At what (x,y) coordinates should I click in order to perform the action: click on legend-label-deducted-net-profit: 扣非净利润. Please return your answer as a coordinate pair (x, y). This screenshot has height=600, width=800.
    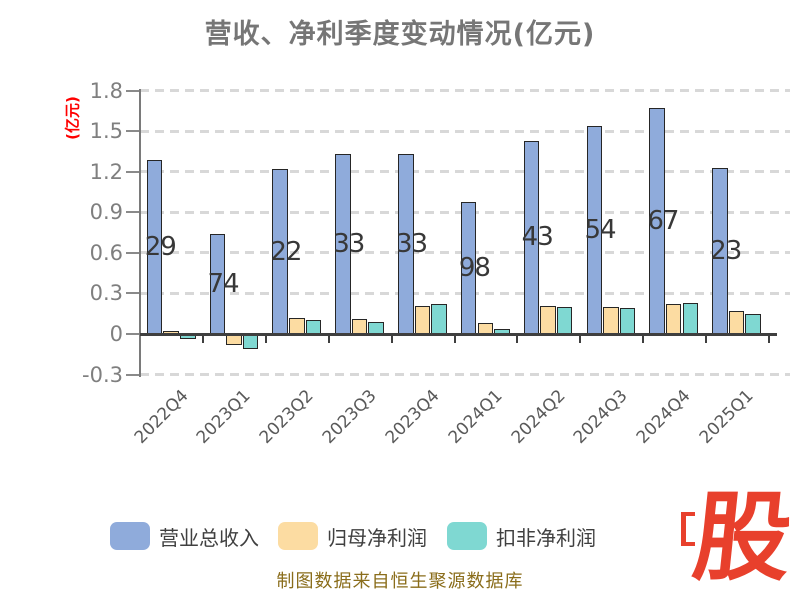
    Looking at the image, I should click on (546, 537).